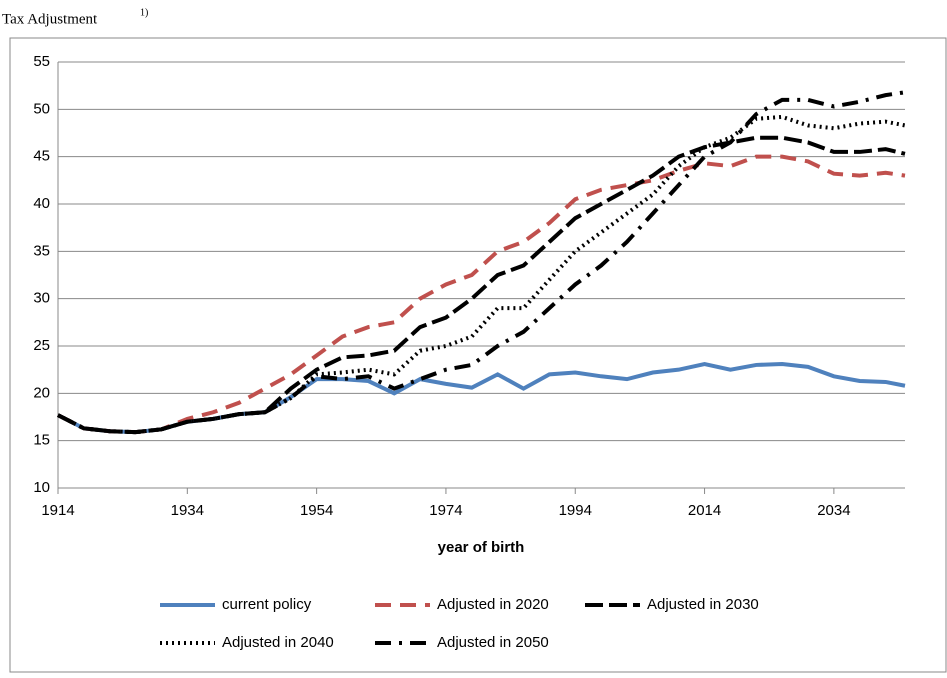 The width and height of the screenshot is (947, 678). What do you see at coordinates (41, 250) in the screenshot?
I see `y-tick-label: 35` at bounding box center [41, 250].